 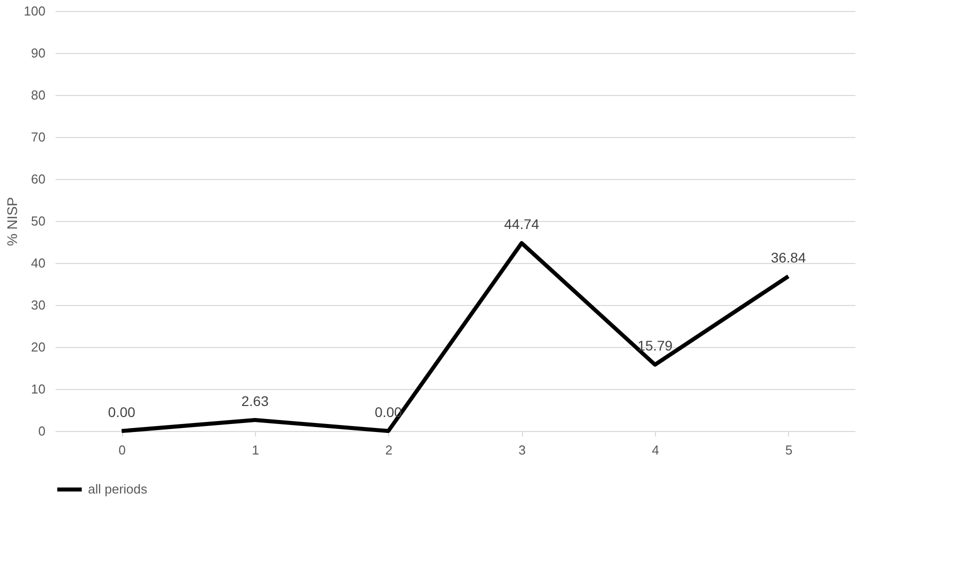 I want to click on x-tick-label: 0, so click(x=122, y=450).